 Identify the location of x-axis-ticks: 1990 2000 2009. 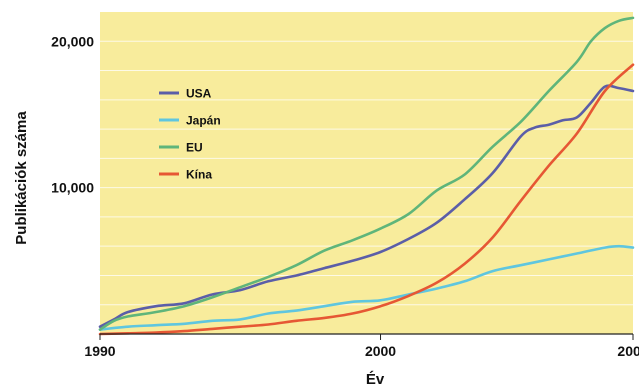
(361, 346).